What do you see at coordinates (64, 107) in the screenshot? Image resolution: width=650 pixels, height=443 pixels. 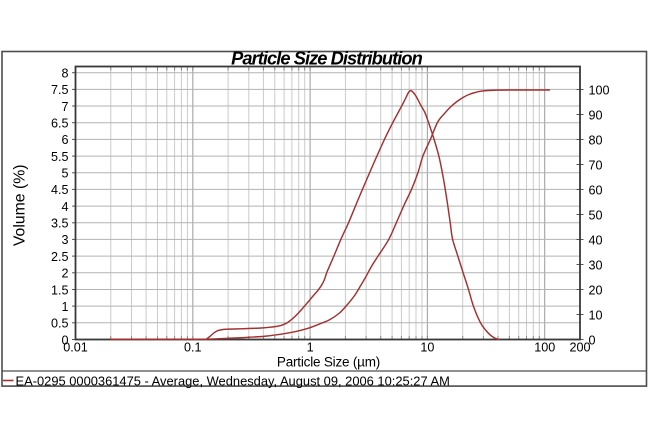 I see `svg-text: 7` at bounding box center [64, 107].